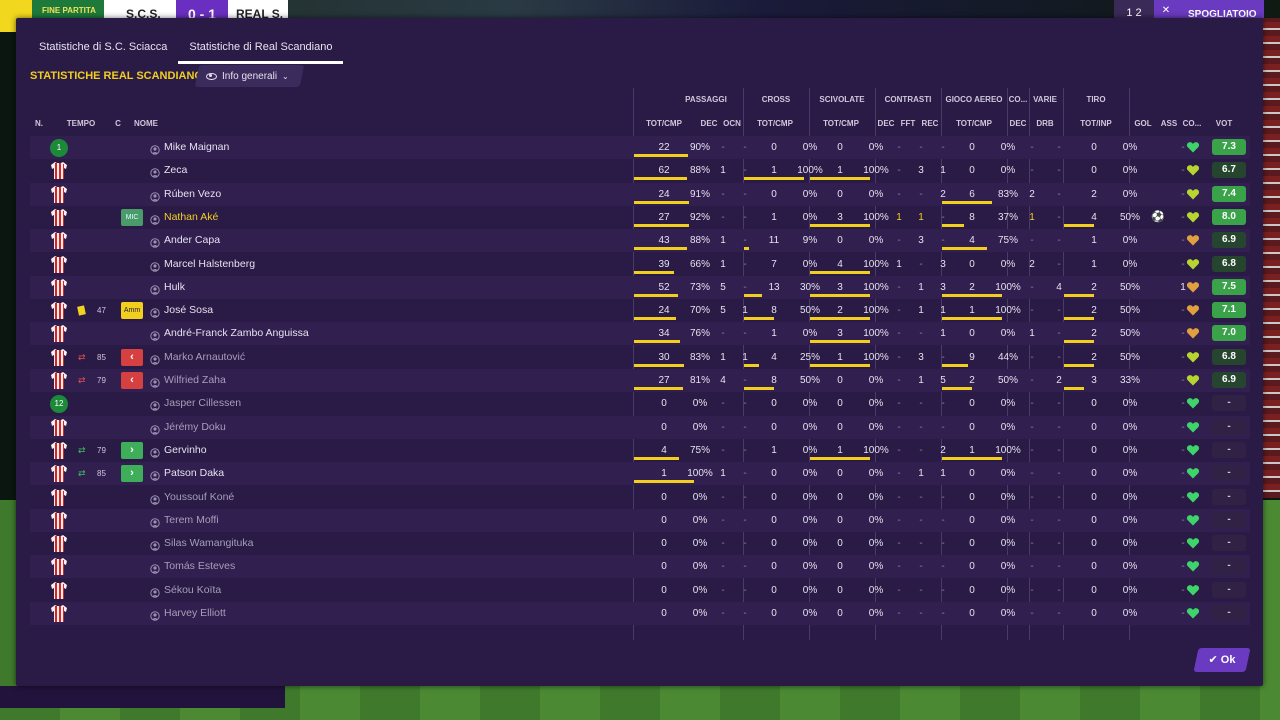 This screenshot has height=720, width=1280. Describe the element at coordinates (195, 613) in the screenshot. I see `player-name: Harvey Elliott` at that location.